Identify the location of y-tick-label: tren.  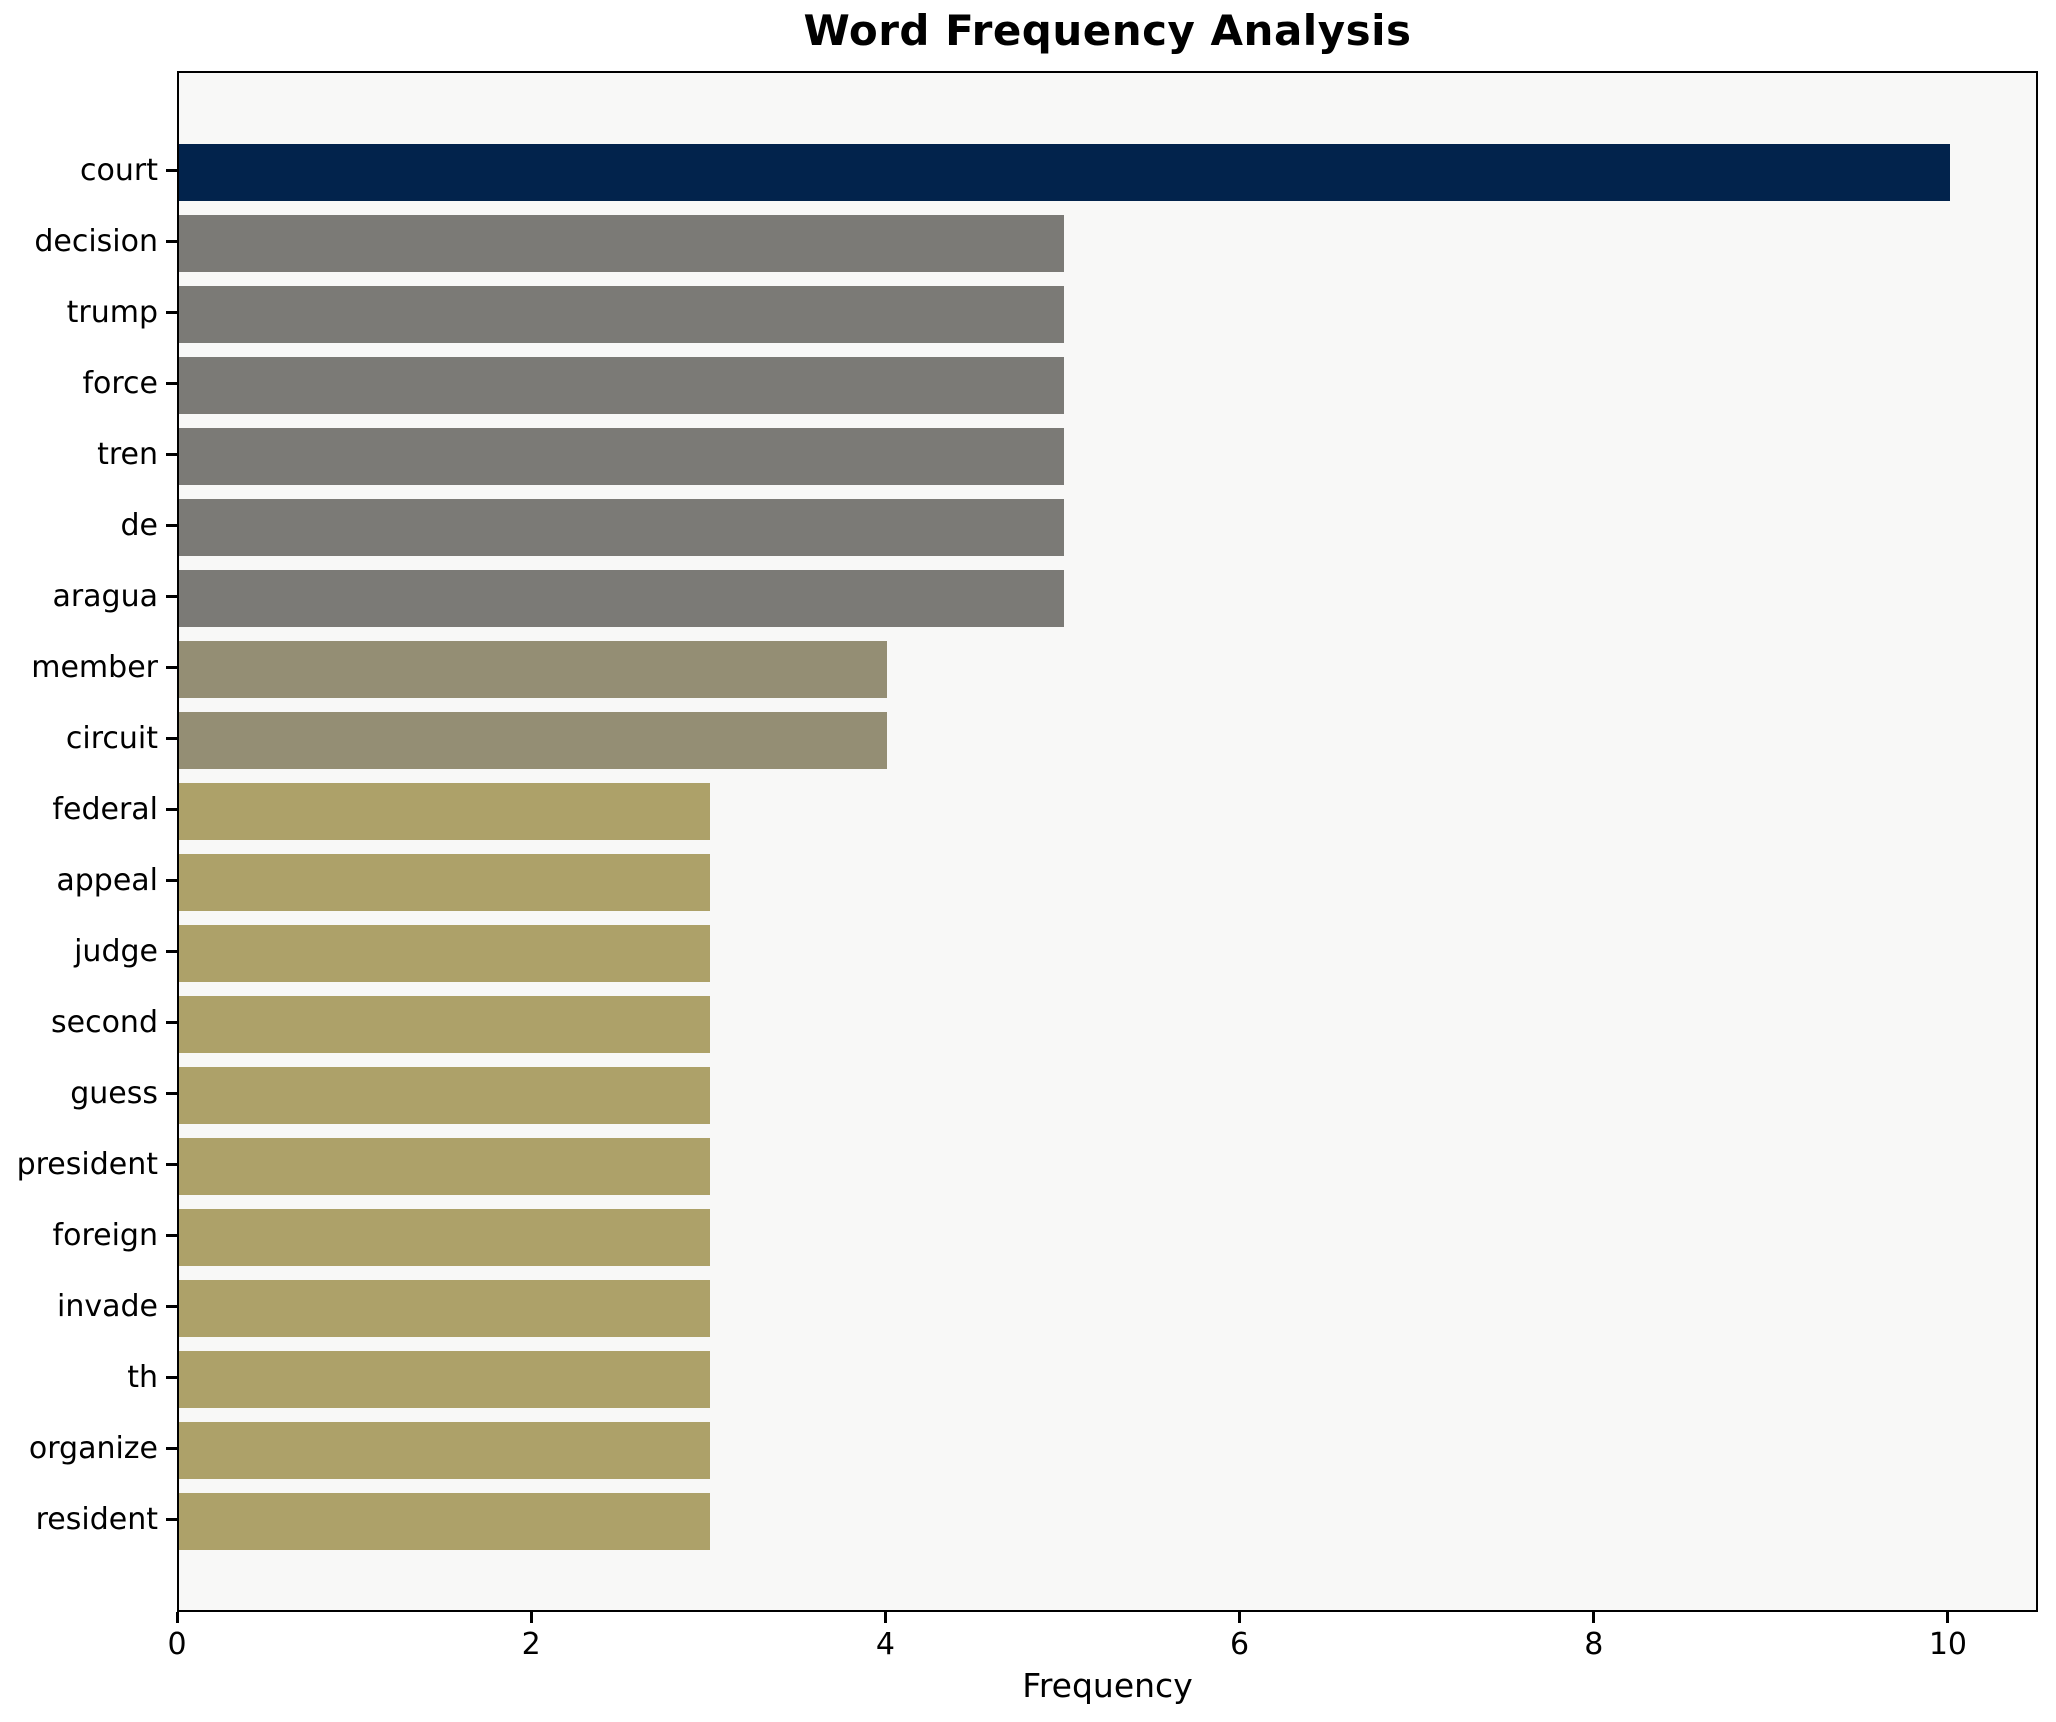
(127, 454).